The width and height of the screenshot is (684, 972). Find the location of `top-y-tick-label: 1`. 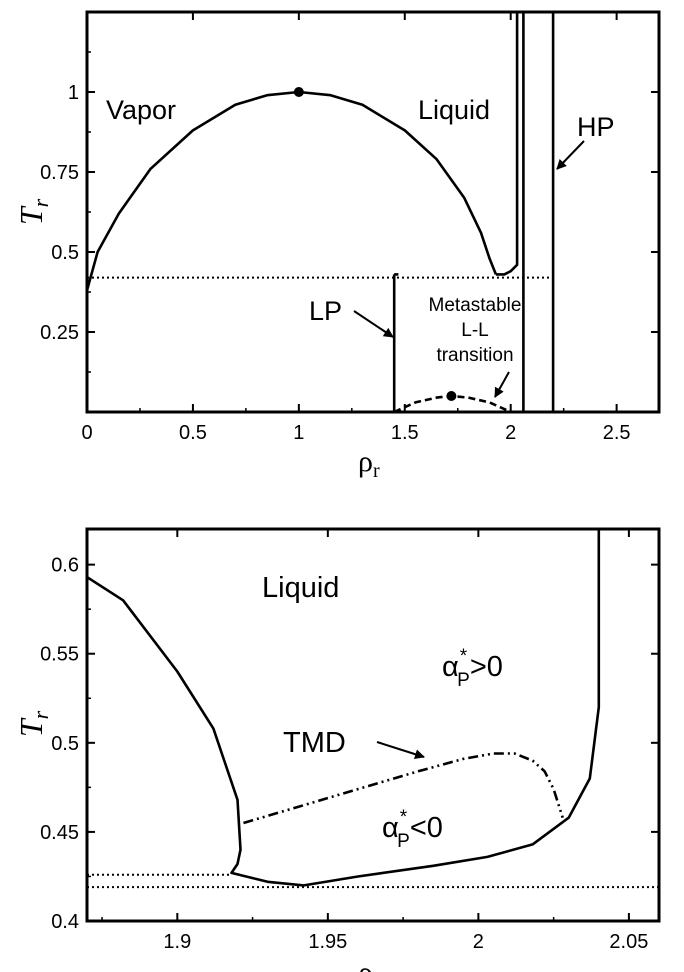

top-y-tick-label: 1 is located at coordinates (73, 93).